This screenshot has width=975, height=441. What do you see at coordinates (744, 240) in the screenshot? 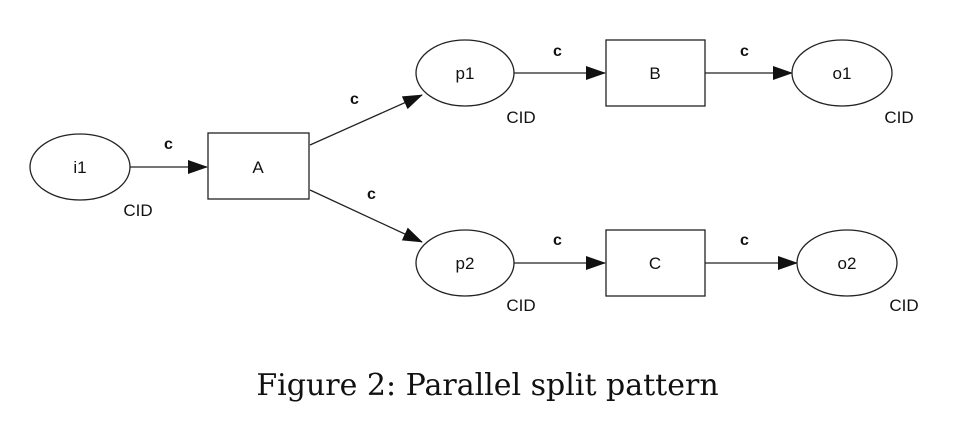
I see `arc-label-C-o2: c` at bounding box center [744, 240].